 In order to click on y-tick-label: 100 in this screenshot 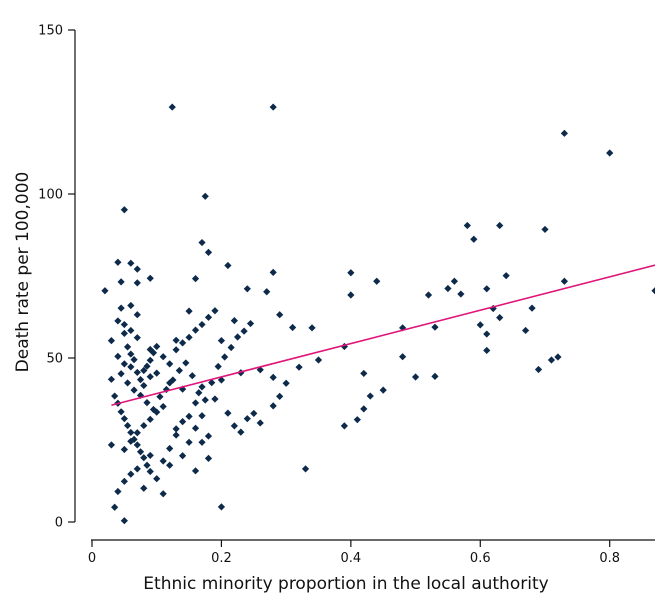, I will do `click(50, 195)`.